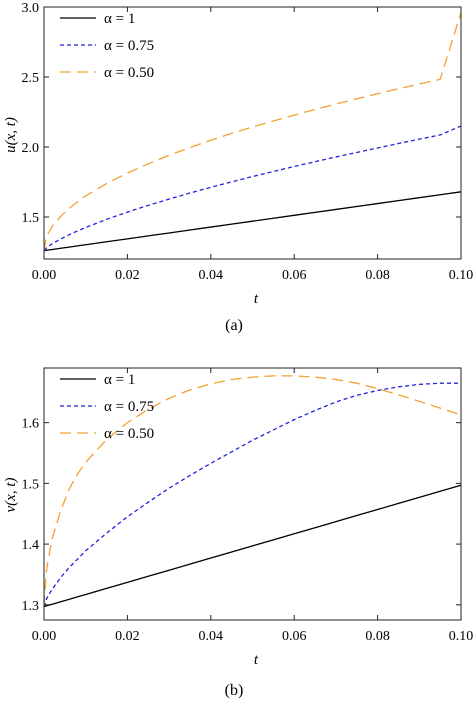  Describe the element at coordinates (44, 275) in the screenshot. I see `panel-a-x-tick-label: 0.00` at that location.